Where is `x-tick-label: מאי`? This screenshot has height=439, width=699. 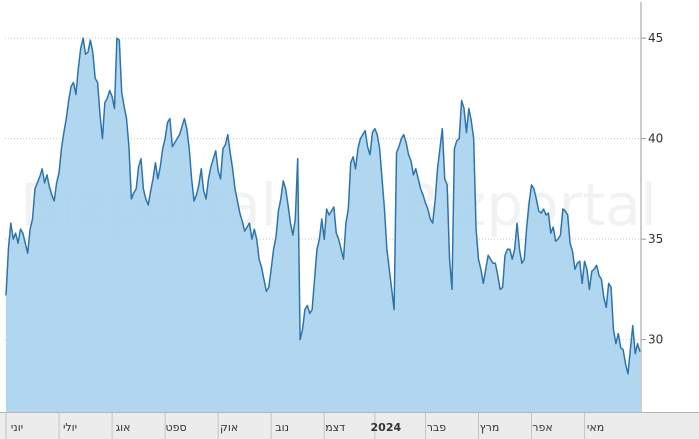 x-tick-label: מאי is located at coordinates (595, 427).